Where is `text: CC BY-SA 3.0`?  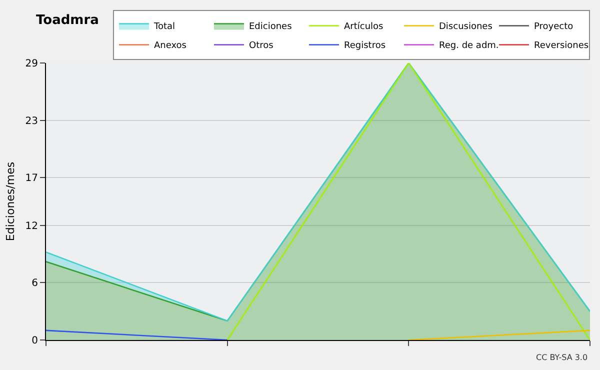
text: CC BY-SA 3.0 is located at coordinates (562, 357).